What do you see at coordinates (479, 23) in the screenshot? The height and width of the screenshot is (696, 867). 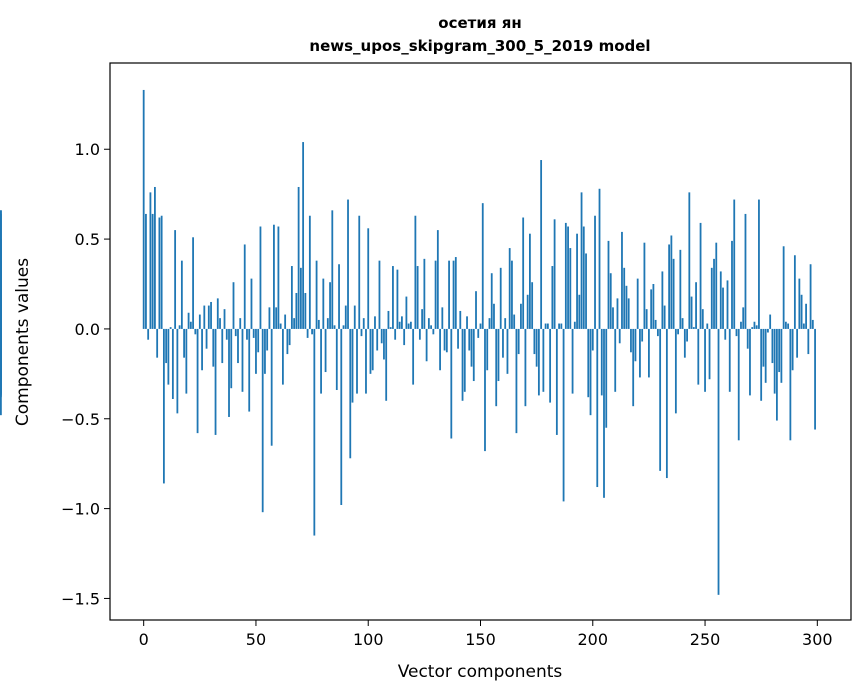 I see `chart-title: осетия ян` at bounding box center [479, 23].